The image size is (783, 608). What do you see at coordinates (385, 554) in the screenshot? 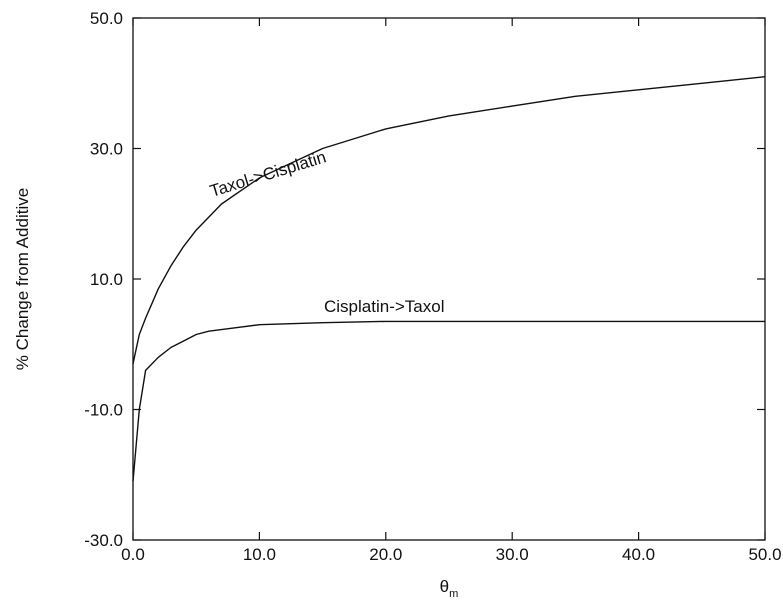
I see `x-tick-label-2: 20.0` at bounding box center [385, 554].